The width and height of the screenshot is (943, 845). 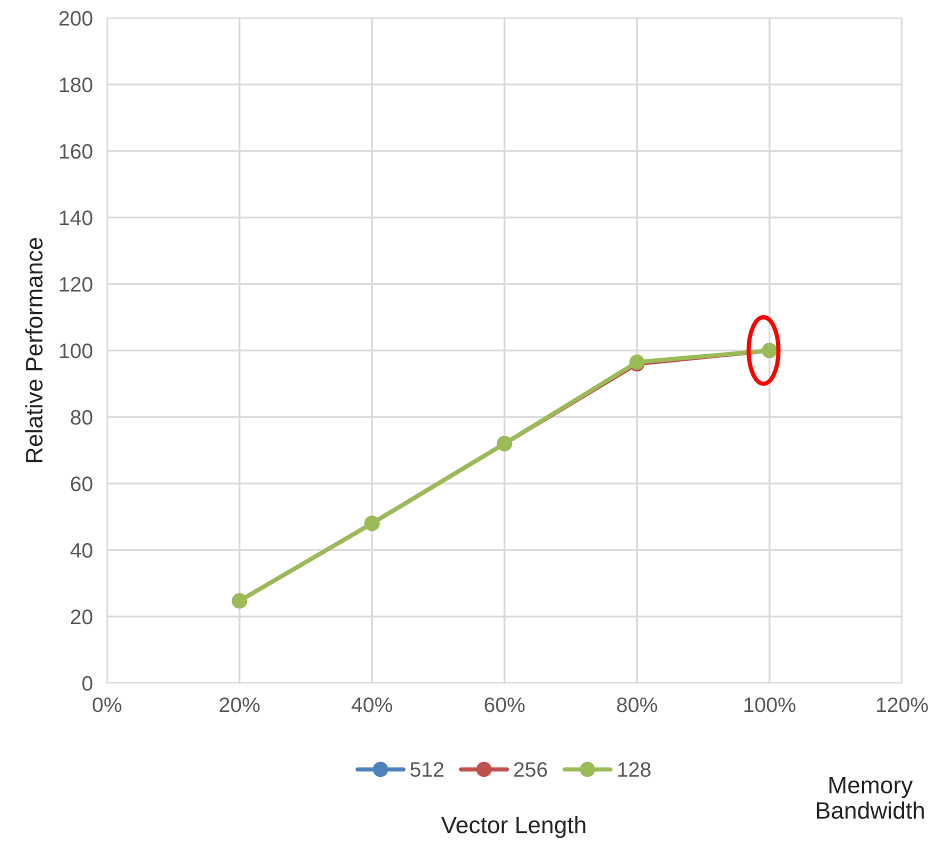 What do you see at coordinates (81, 550) in the screenshot?
I see `y-tick-label: 40` at bounding box center [81, 550].